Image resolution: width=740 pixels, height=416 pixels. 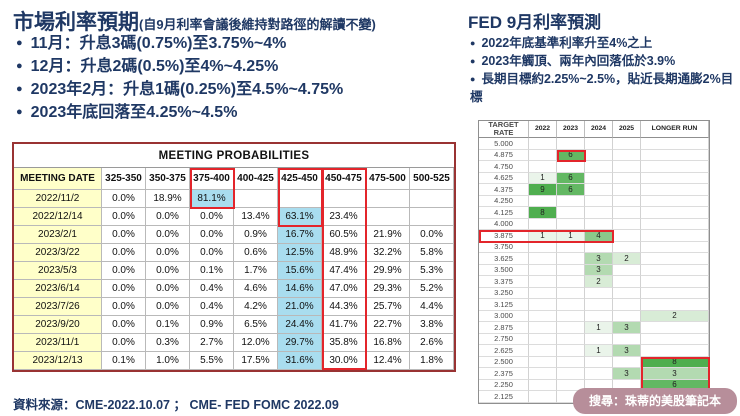 What do you see at coordinates (256, 361) in the screenshot?
I see `probability-cell: 17.5%` at bounding box center [256, 361].